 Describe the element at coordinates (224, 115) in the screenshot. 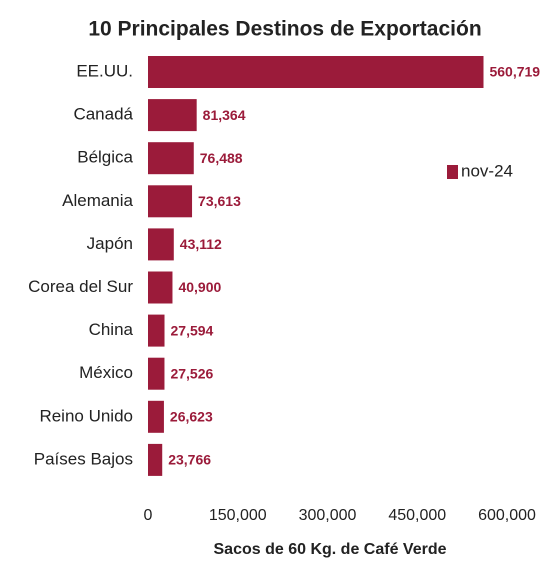

I see `value-label: 81,364` at that location.